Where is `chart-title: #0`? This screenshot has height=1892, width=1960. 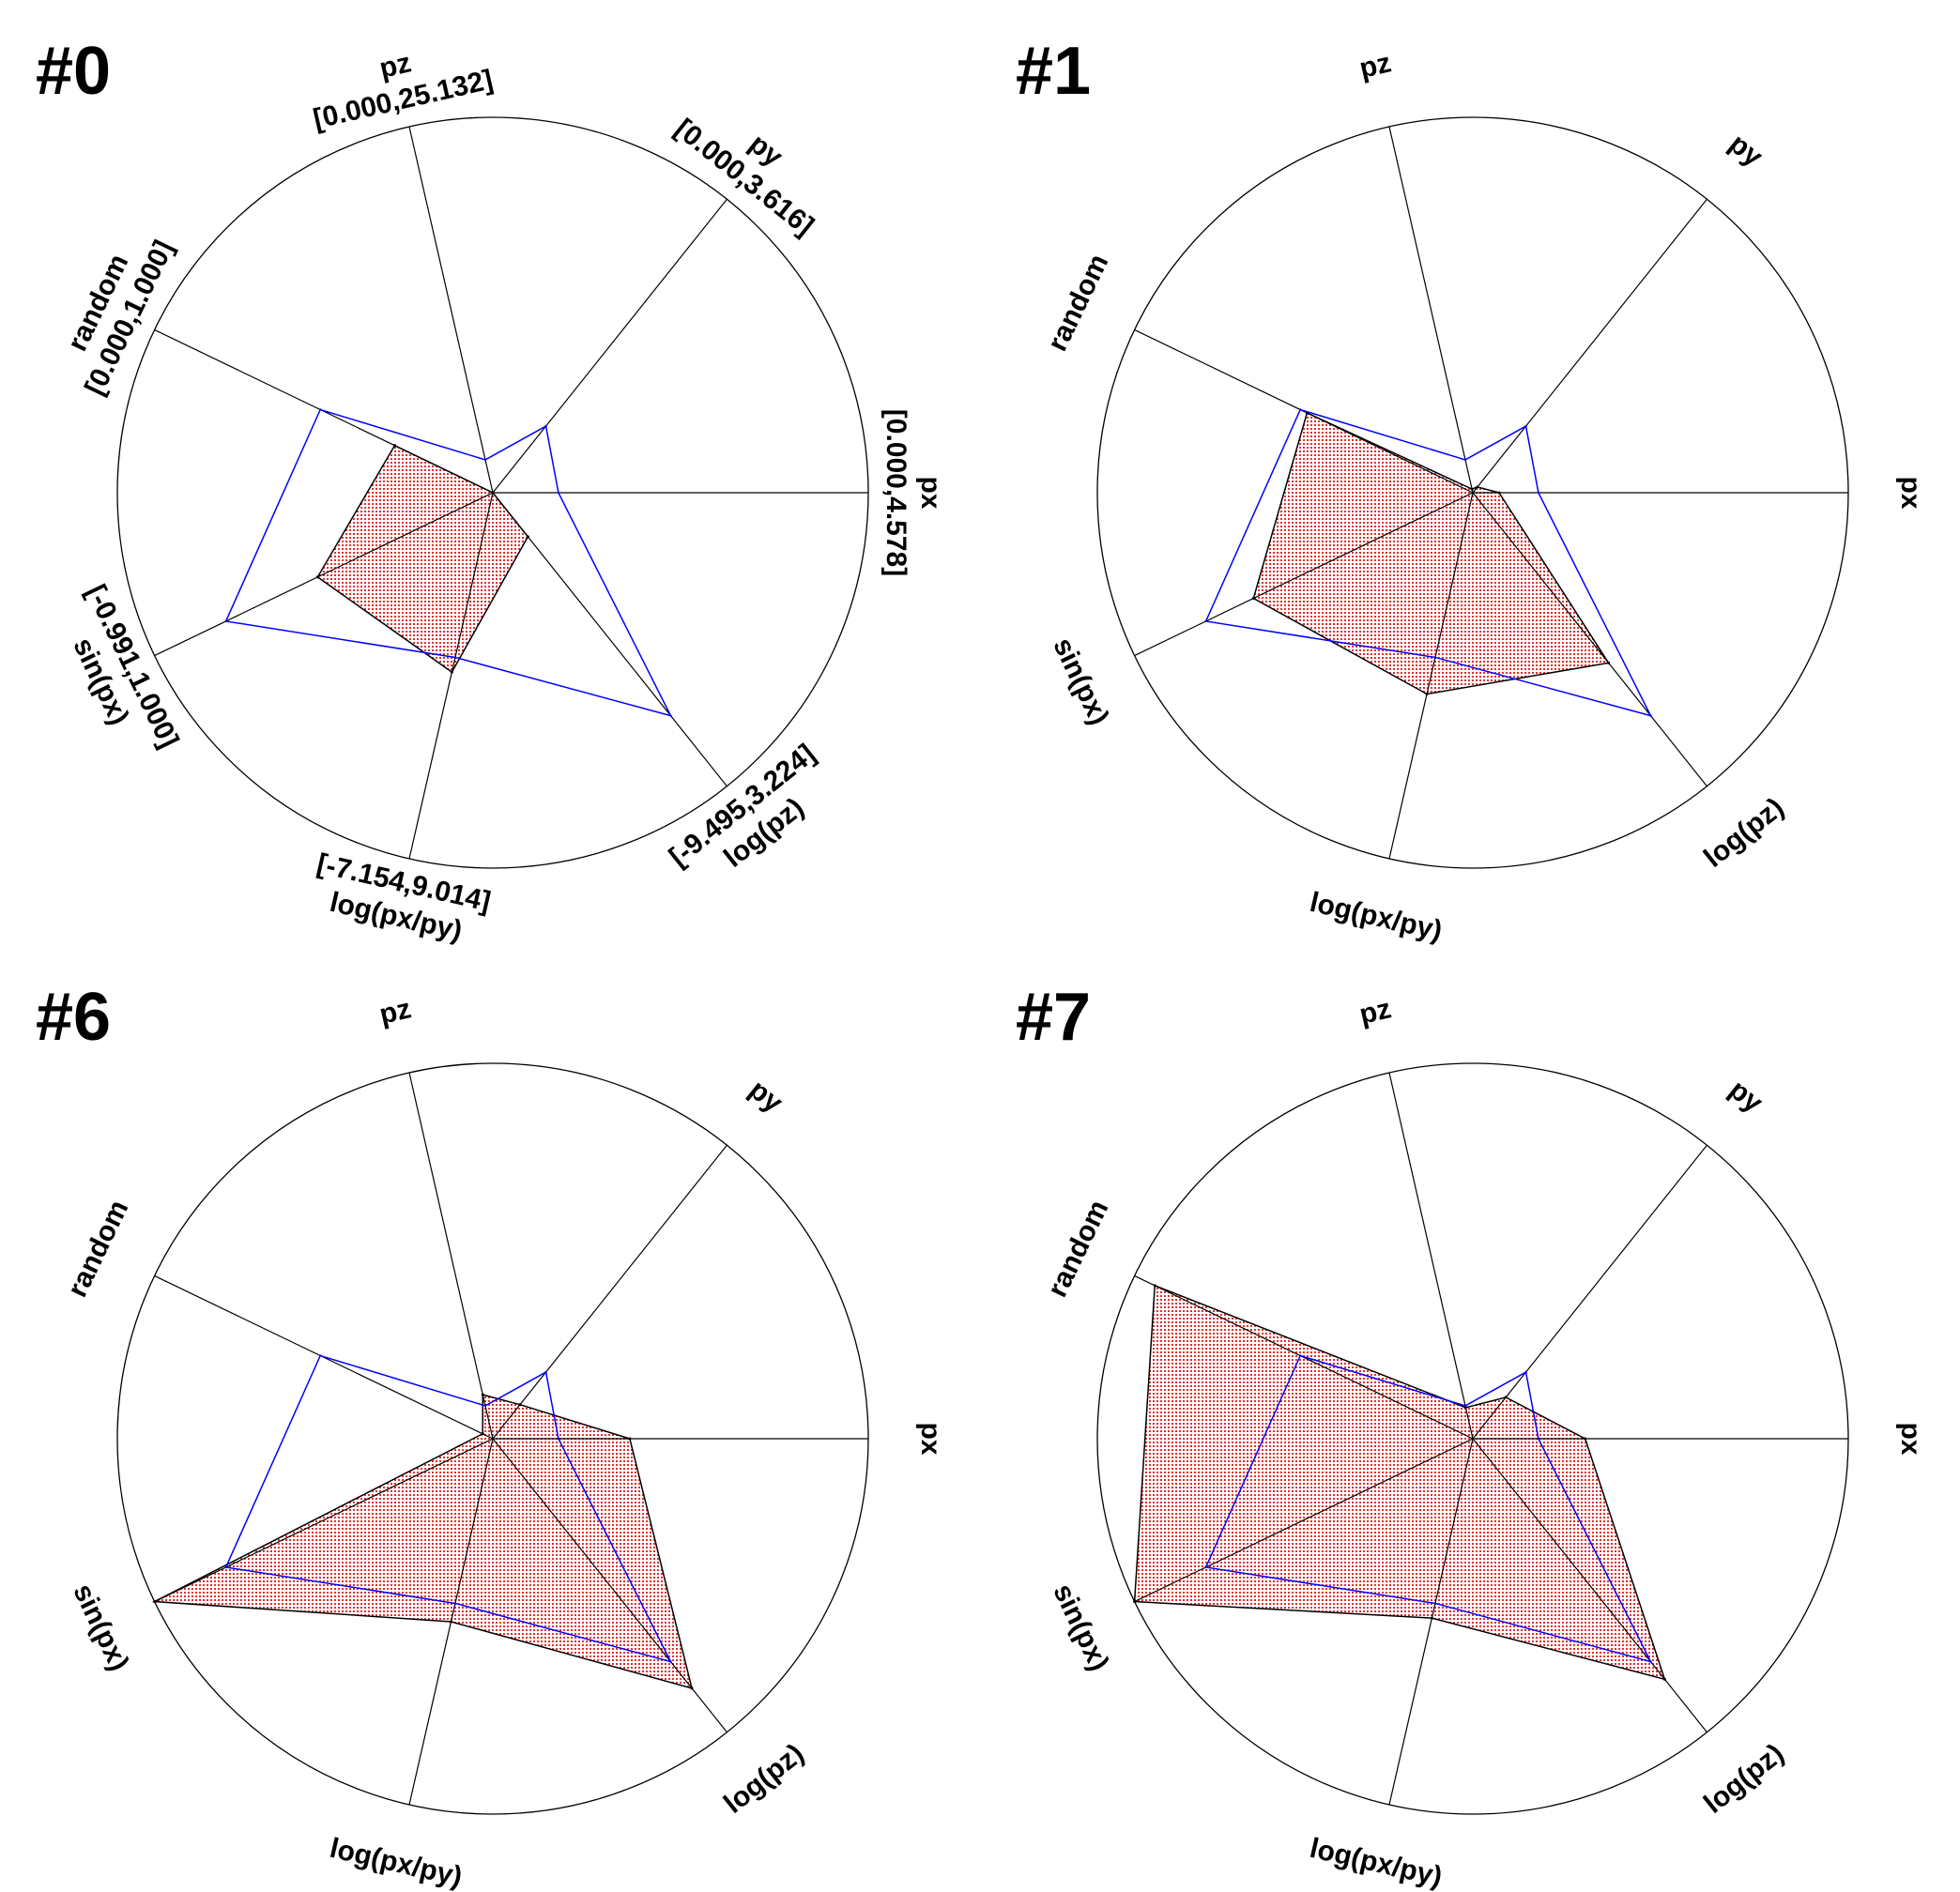
chart-title: #0 is located at coordinates (73, 71).